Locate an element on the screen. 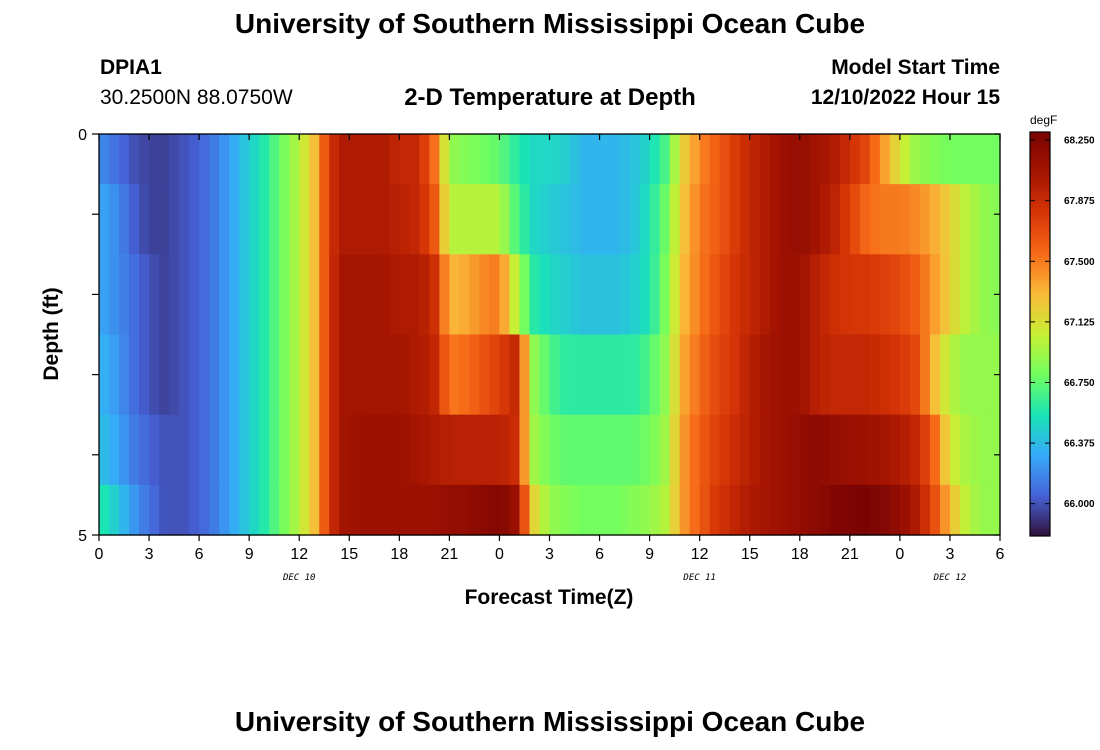 The width and height of the screenshot is (1100, 750). colorbar-unit: degF is located at coordinates (1044, 120).